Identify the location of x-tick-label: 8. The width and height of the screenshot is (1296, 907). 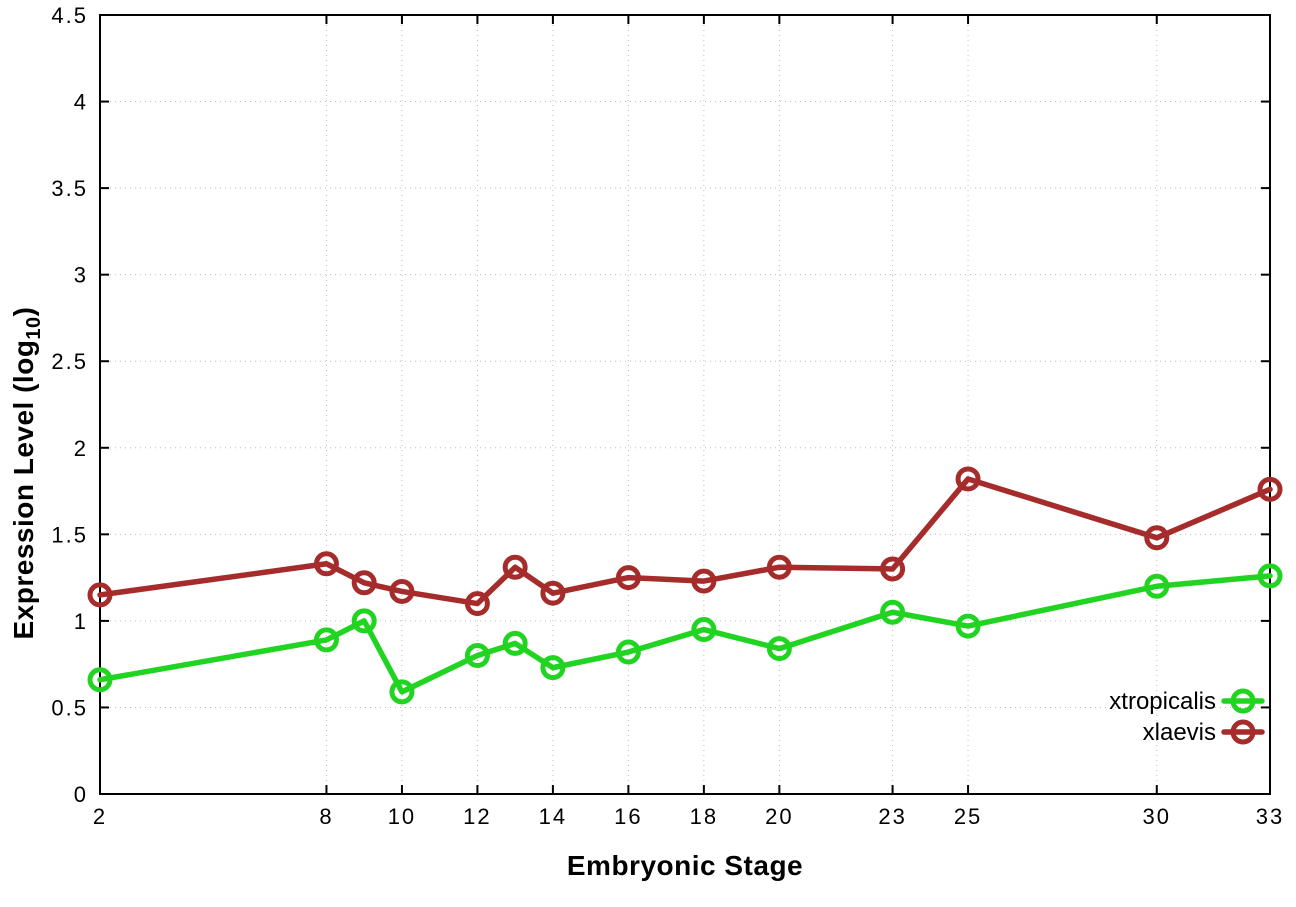
(326, 816).